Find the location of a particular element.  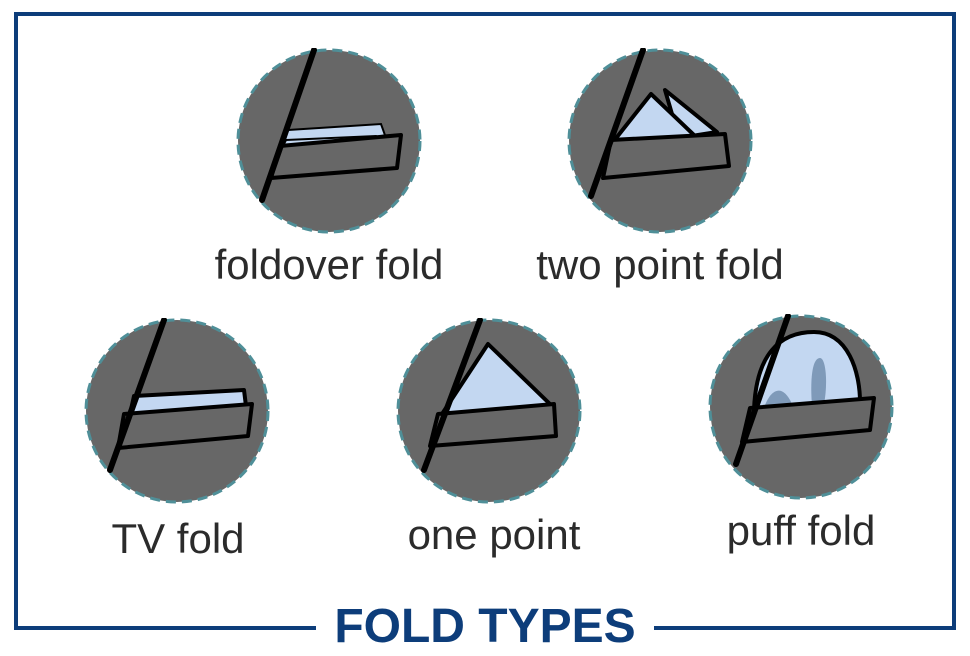

tv-fold-icon is located at coordinates (177, 411).